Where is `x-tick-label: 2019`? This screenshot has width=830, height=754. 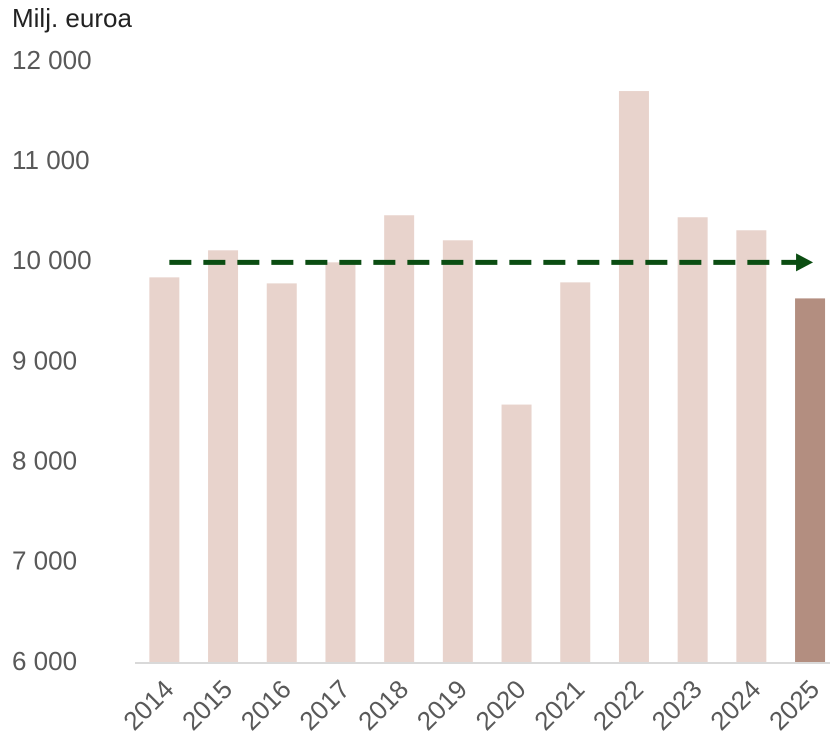
x-tick-label: 2019 is located at coordinates (442, 705).